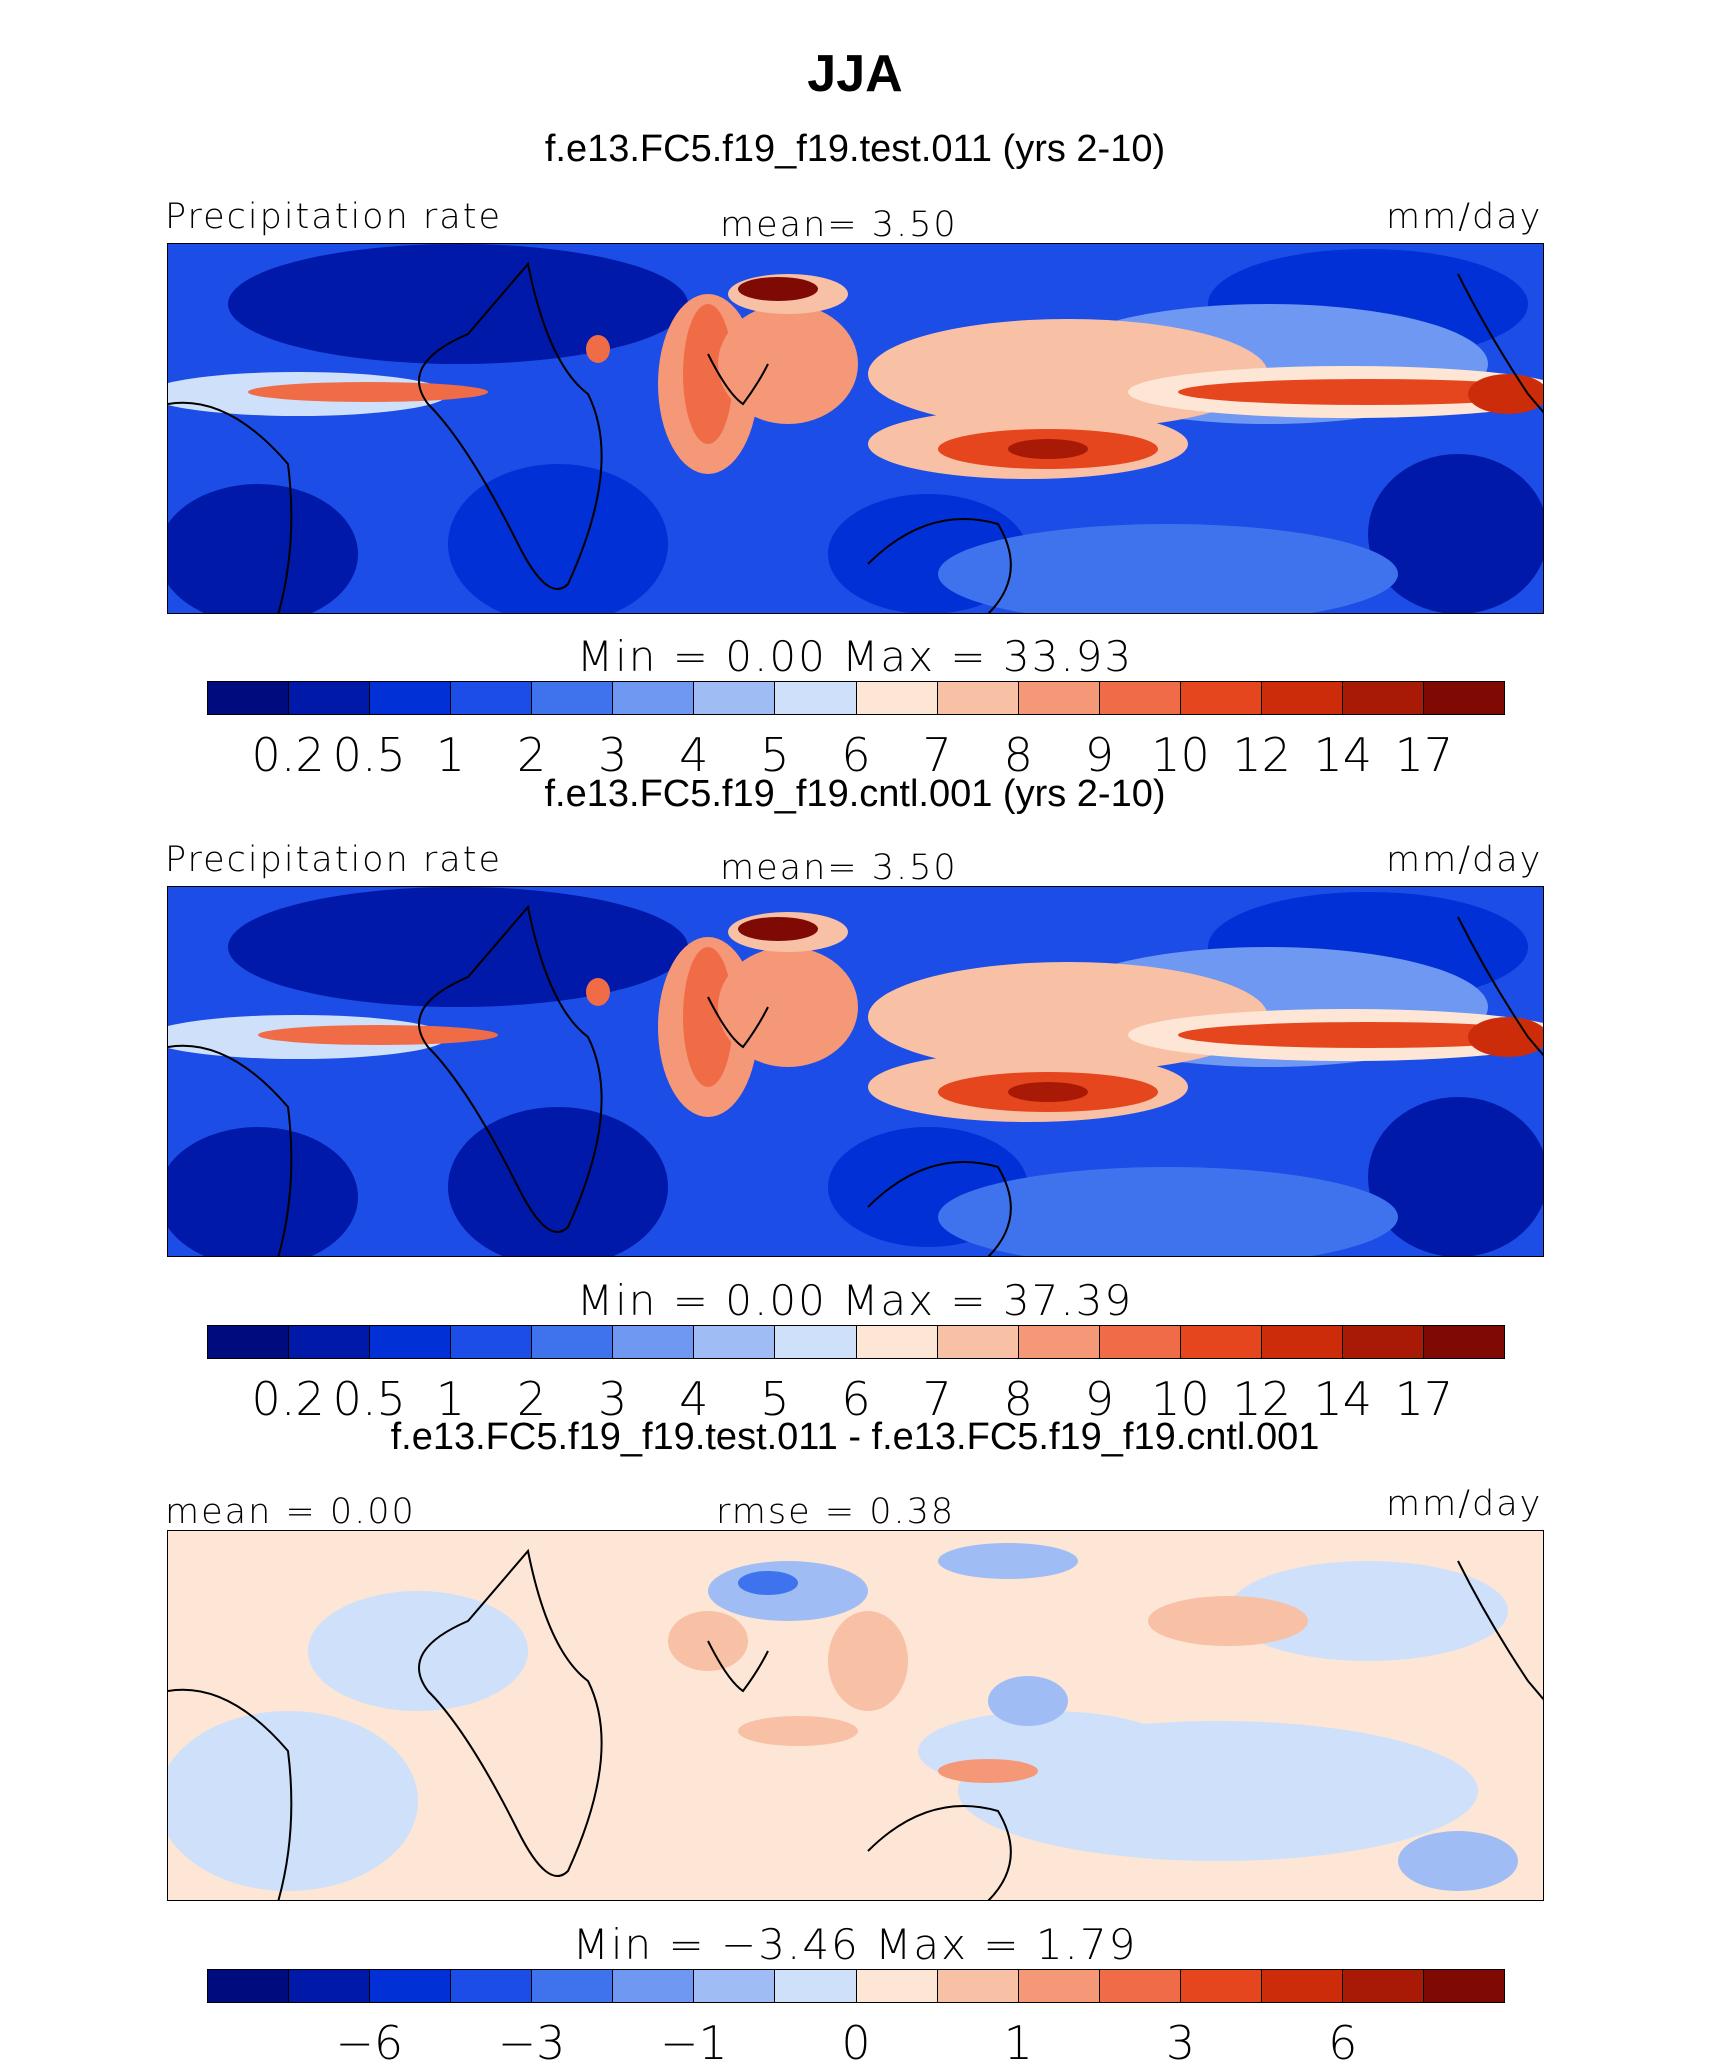 Image resolution: width=1710 pixels, height=2070 pixels. What do you see at coordinates (855, 656) in the screenshot?
I see `panel1-minmax: Min = 0.00 Max = 33.93` at bounding box center [855, 656].